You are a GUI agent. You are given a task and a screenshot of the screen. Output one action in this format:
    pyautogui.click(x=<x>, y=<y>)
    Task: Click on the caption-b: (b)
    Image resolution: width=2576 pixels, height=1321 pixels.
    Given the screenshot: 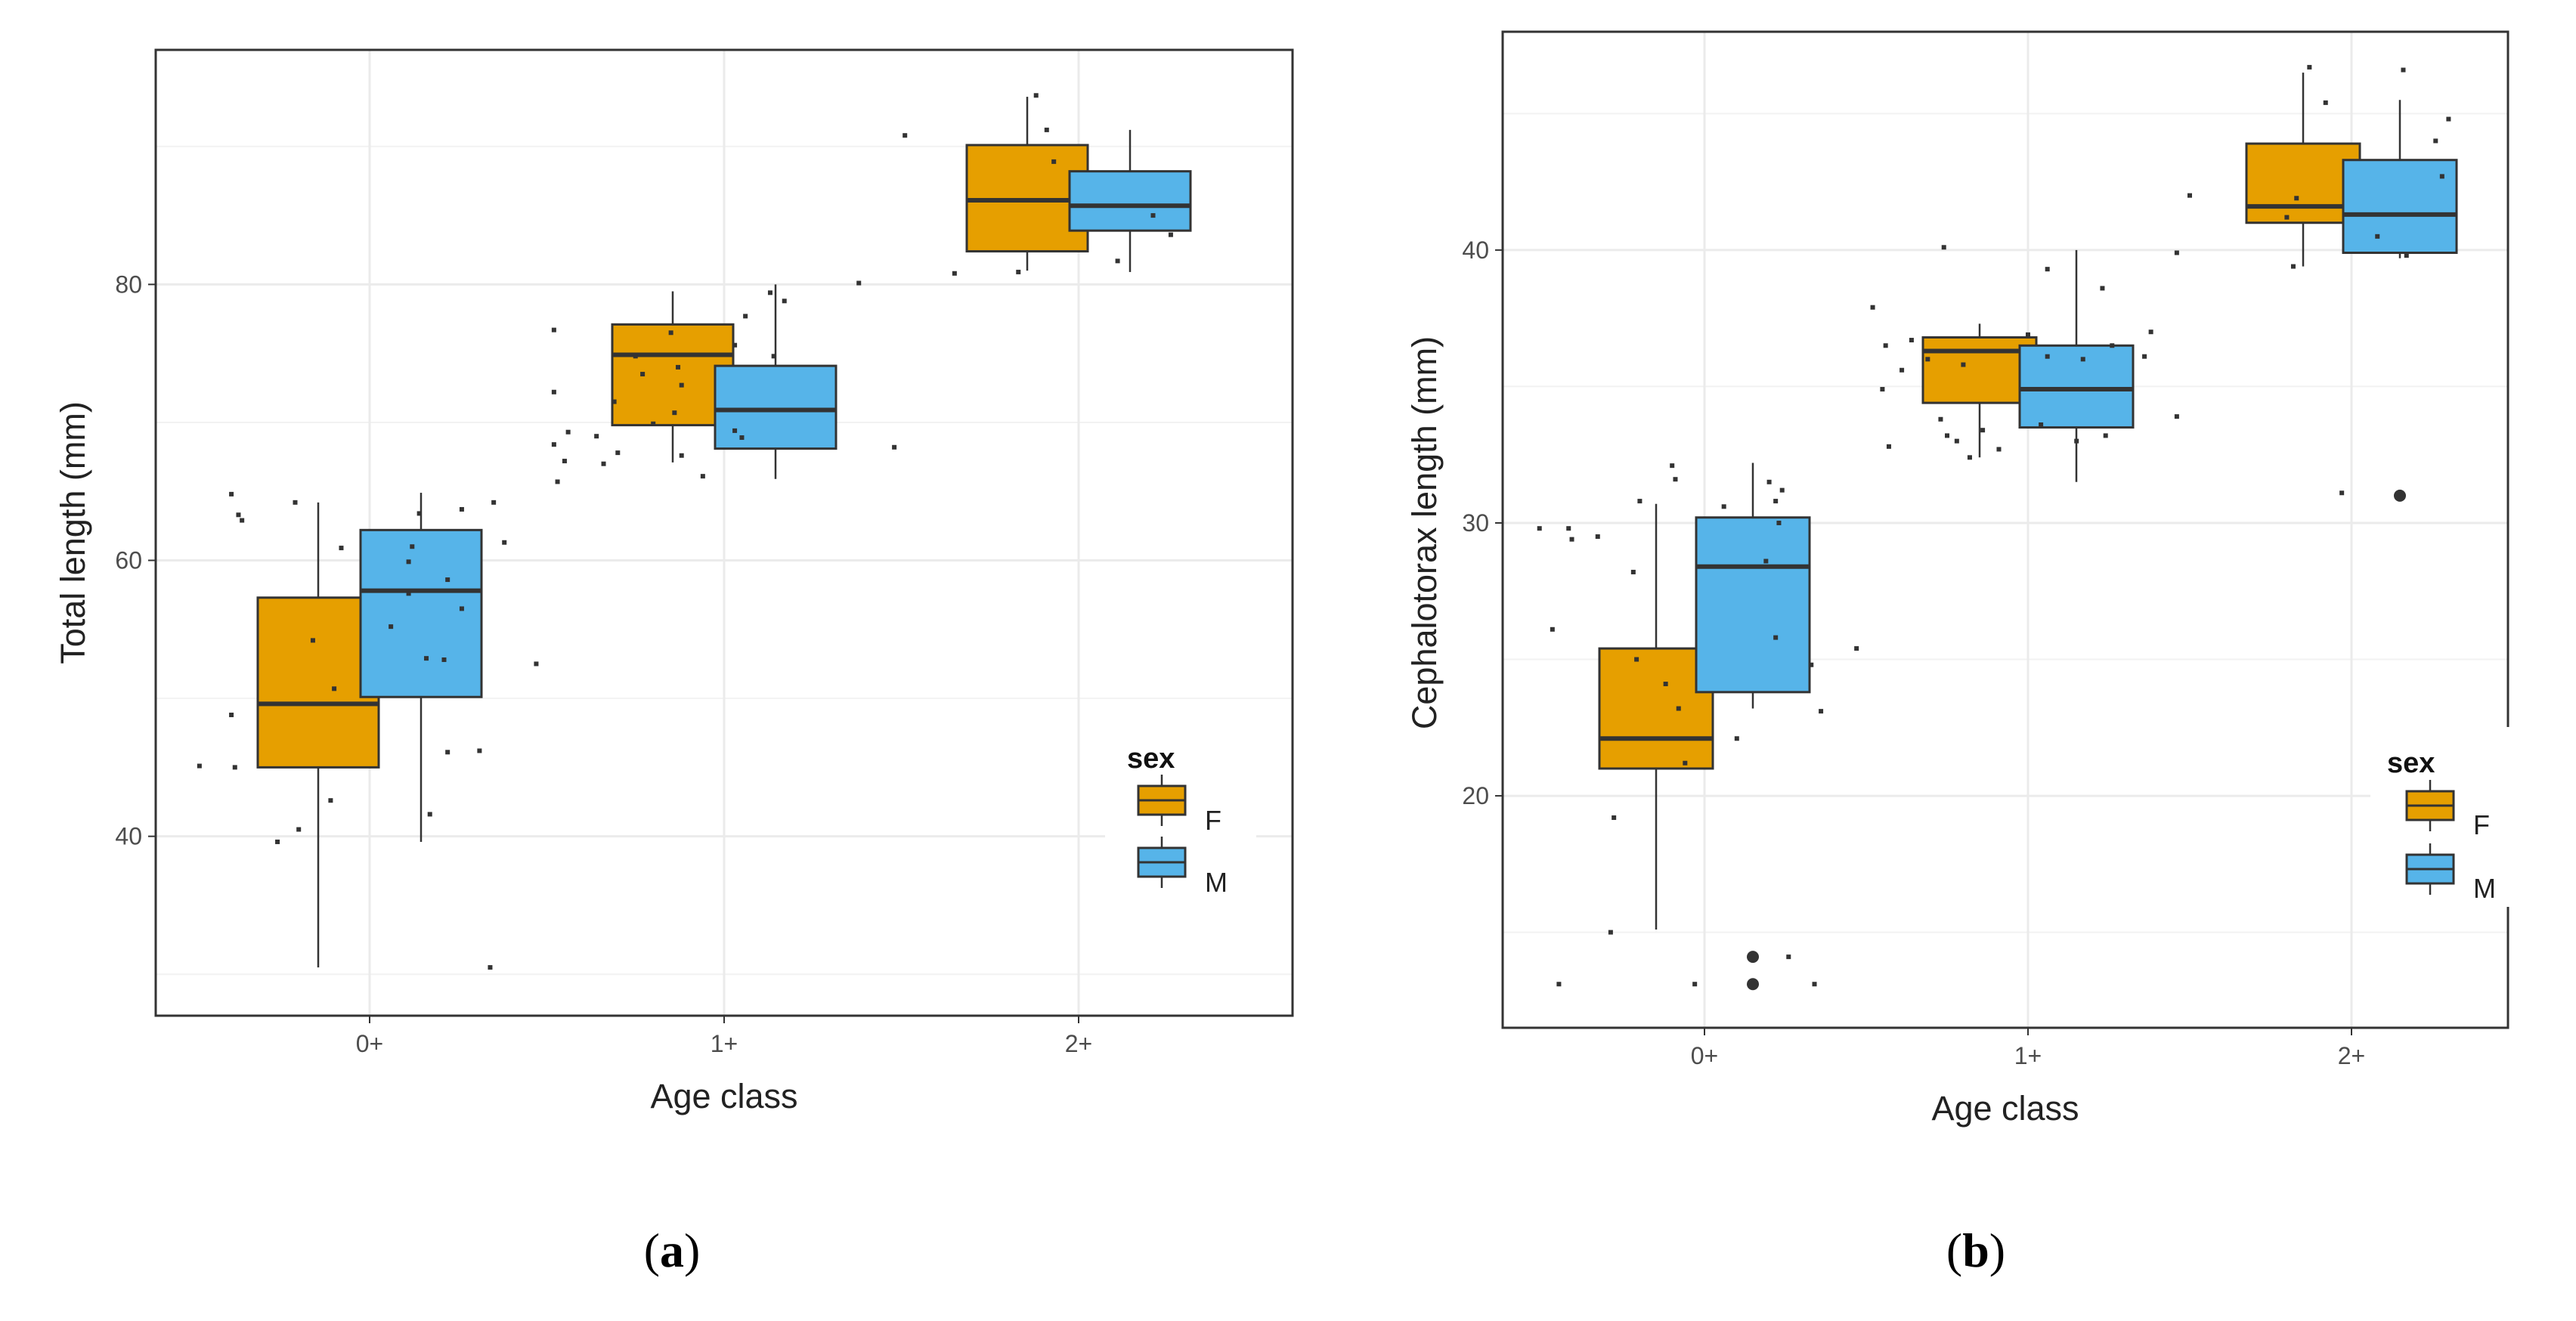 What is the action you would take?
    pyautogui.click(x=1975, y=1250)
    